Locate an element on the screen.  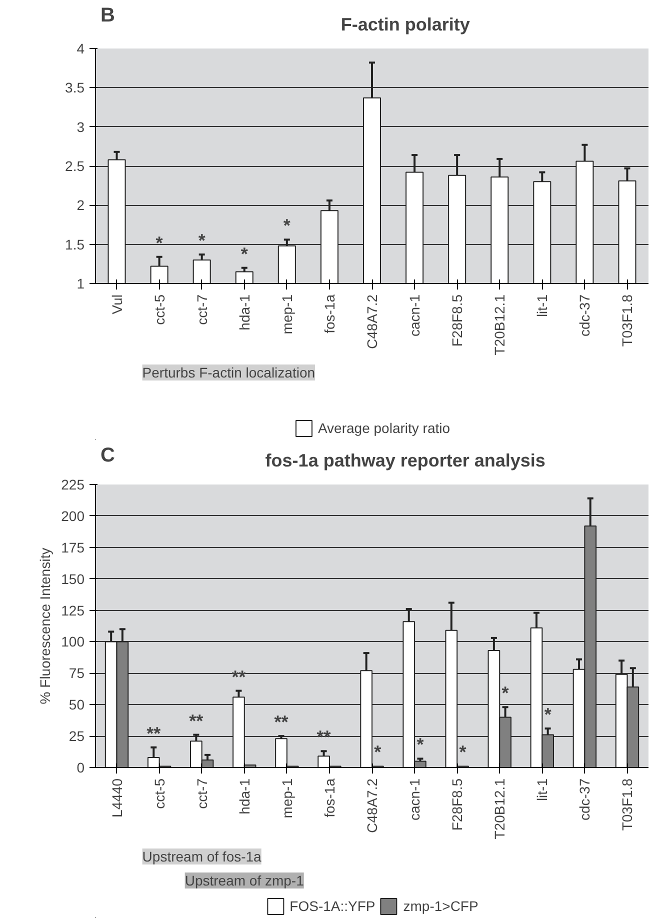
y-tick-label: 1 is located at coordinates (80, 284).